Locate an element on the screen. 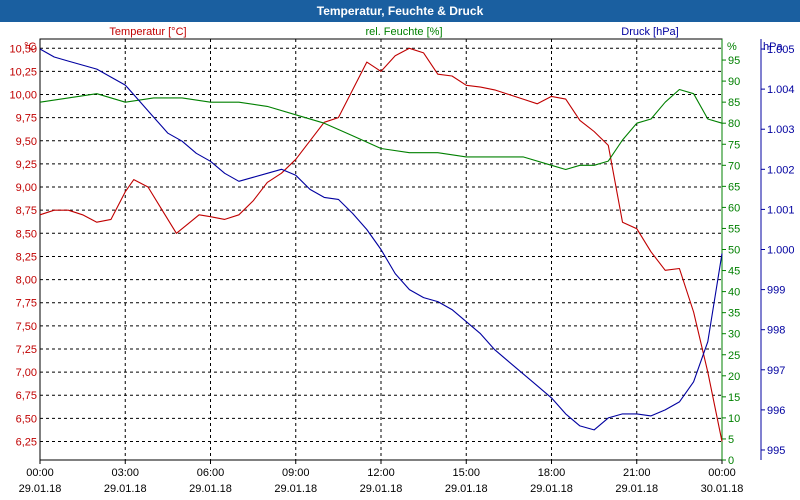 This screenshot has height=500, width=800. temperature-axis-unit: °C is located at coordinates (30, 47).